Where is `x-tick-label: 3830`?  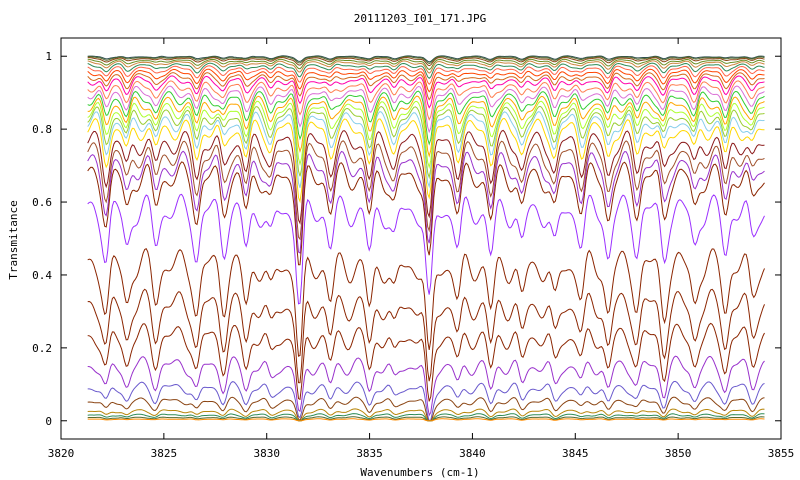
x-tick-label: 3830 is located at coordinates (266, 453).